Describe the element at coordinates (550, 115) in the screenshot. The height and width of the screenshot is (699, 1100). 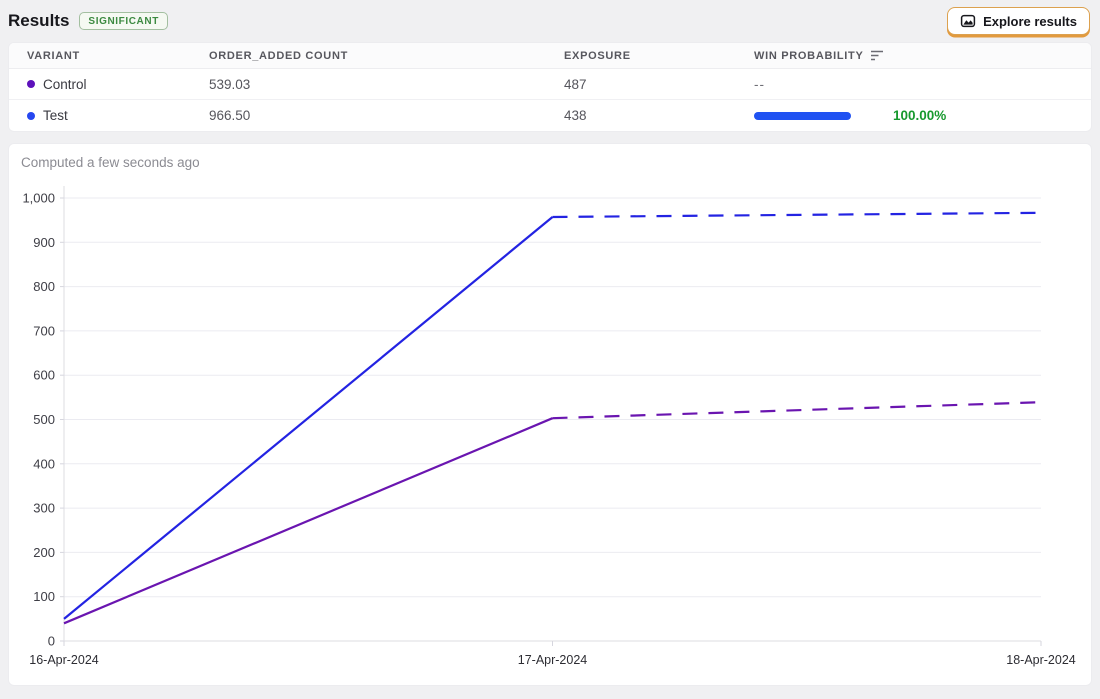
I see `table-row-test: Test 966.50 438 100.00%` at that location.